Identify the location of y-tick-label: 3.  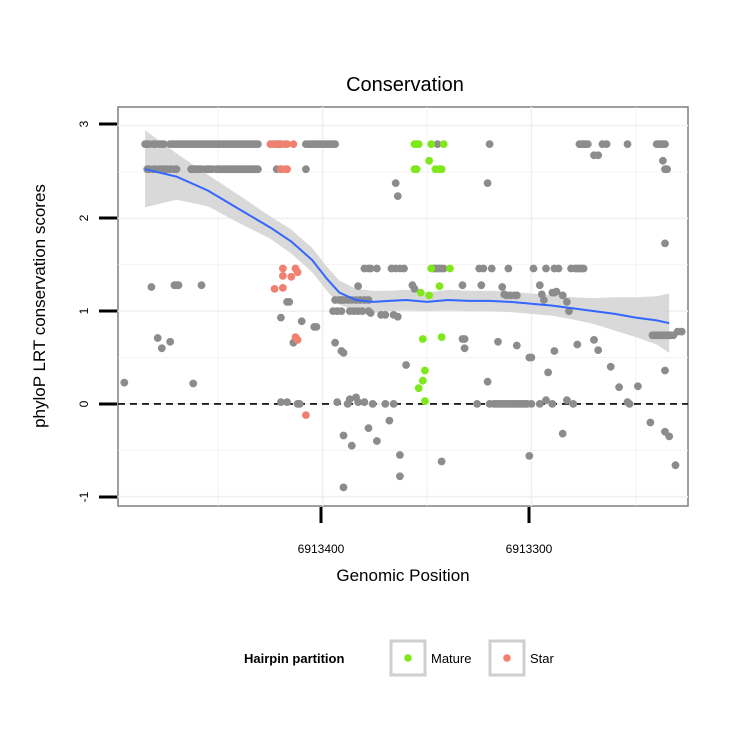
(84, 123).